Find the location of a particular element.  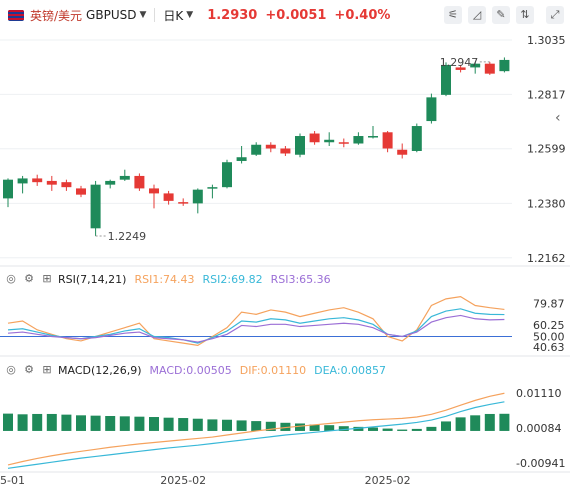

price-change: +0.0051 is located at coordinates (296, 15).